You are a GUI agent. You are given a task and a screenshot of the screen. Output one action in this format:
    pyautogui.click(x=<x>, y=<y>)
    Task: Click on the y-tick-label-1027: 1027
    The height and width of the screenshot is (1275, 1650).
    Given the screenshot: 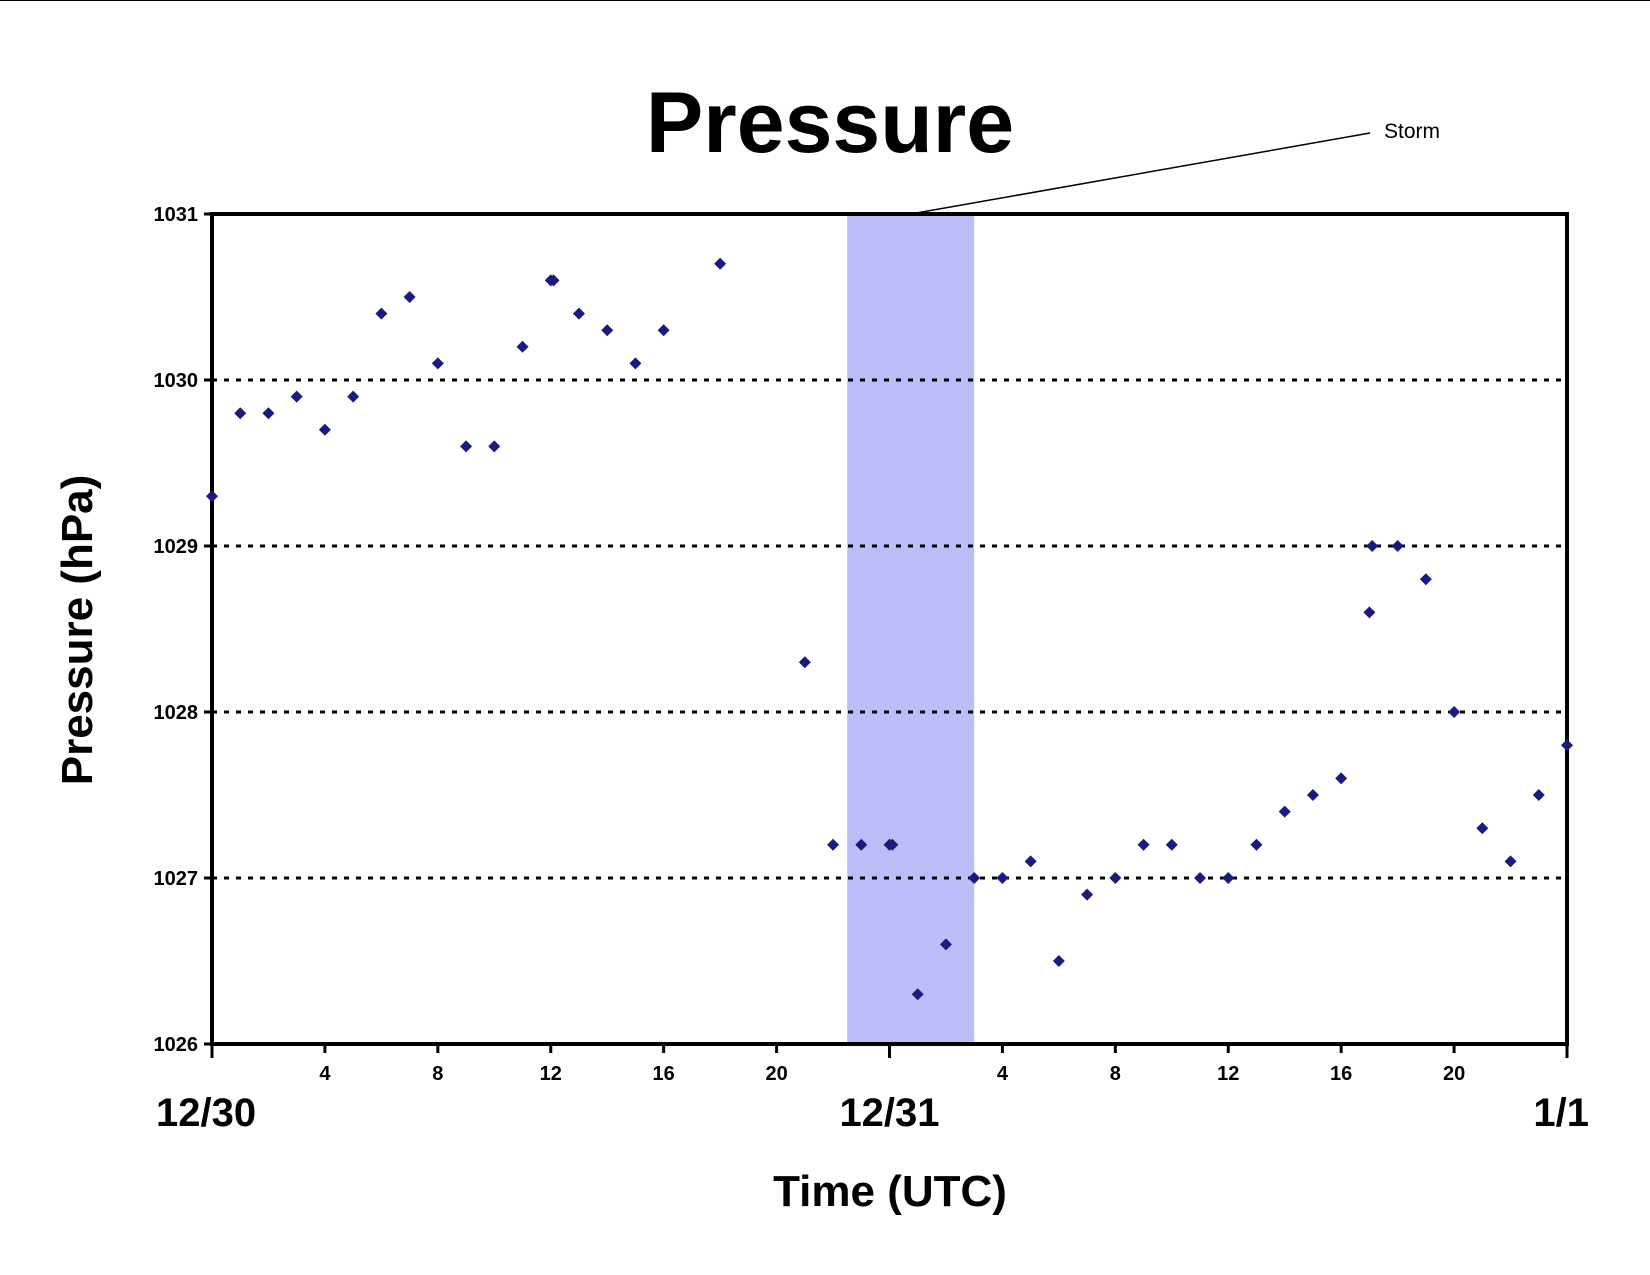 What is the action you would take?
    pyautogui.click(x=176, y=879)
    